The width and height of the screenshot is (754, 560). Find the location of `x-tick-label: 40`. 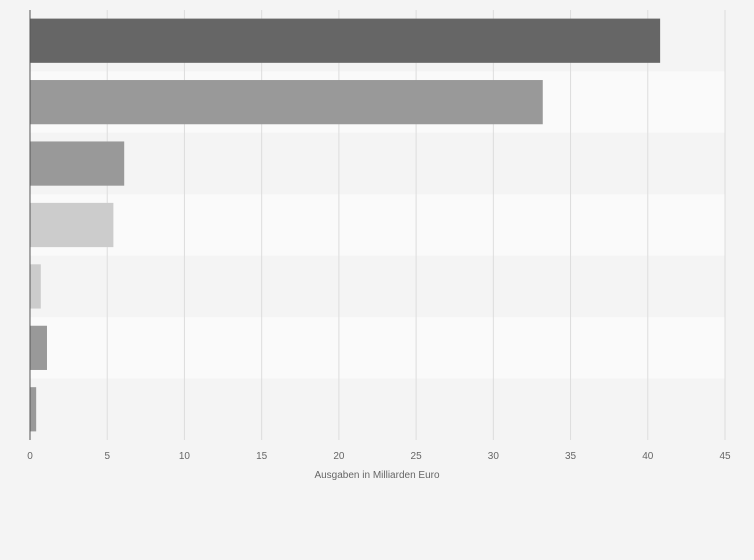

x-tick-label: 40 is located at coordinates (648, 456).